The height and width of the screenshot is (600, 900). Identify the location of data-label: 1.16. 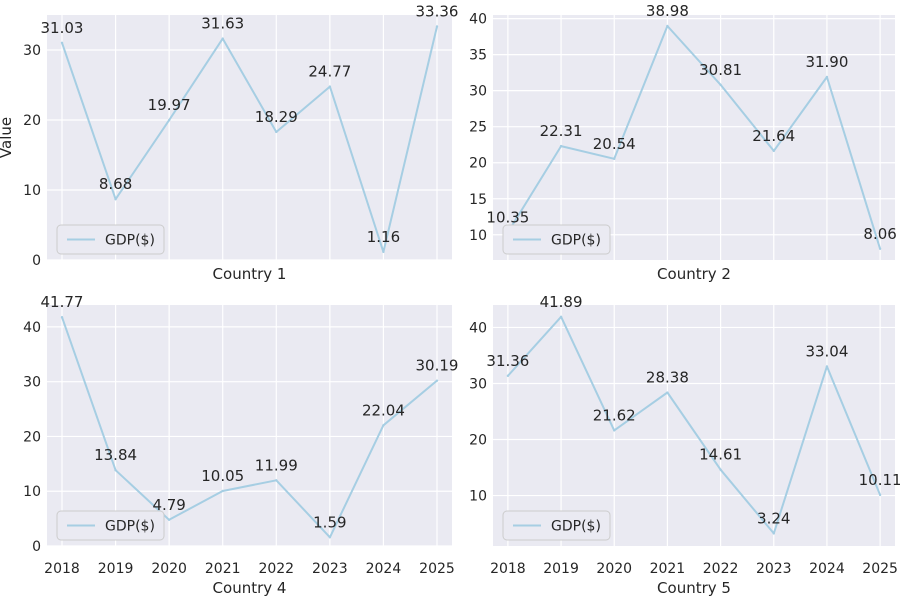
(383, 237).